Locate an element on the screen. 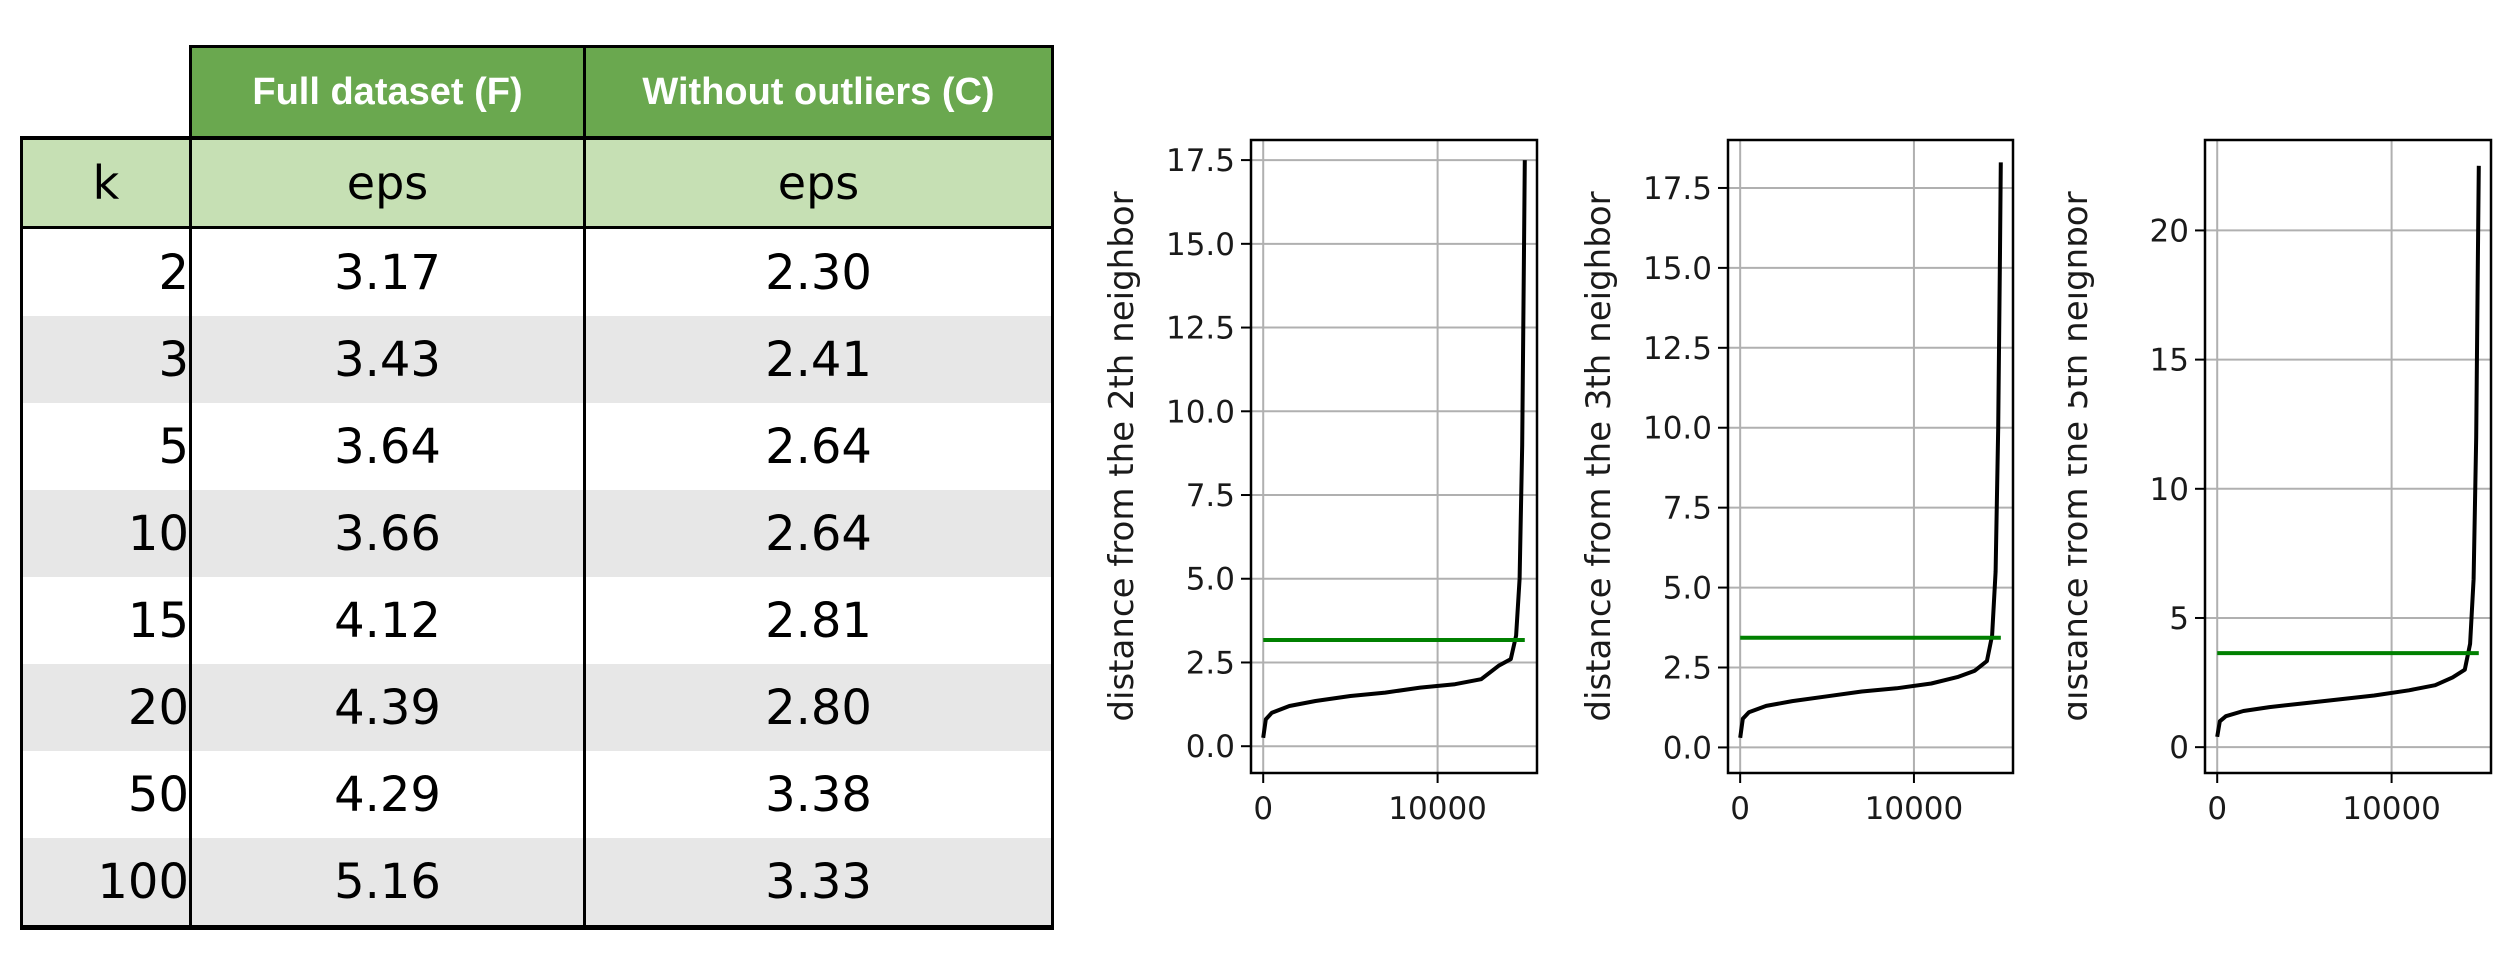  y-axis-label: distance from the 2th neighbor is located at coordinates (1122, 456).